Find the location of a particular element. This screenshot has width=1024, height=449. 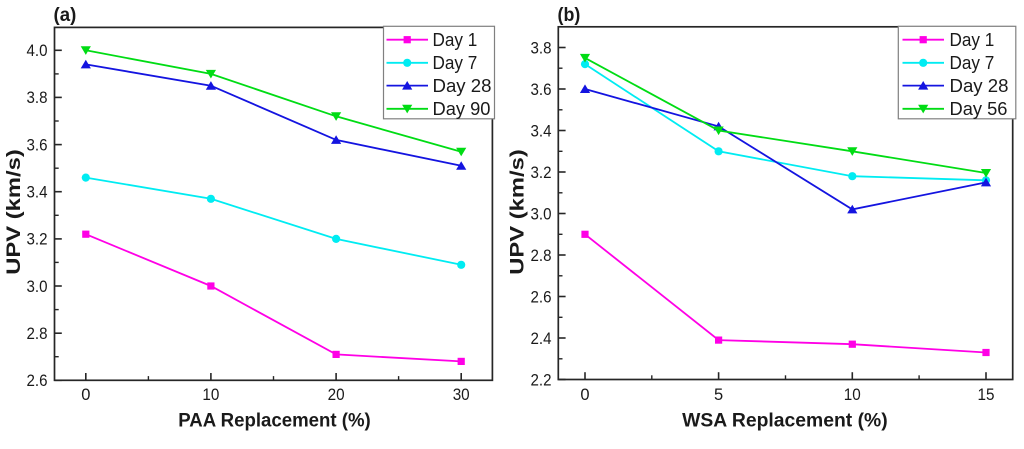

svg-text: (a) is located at coordinates (65, 15).